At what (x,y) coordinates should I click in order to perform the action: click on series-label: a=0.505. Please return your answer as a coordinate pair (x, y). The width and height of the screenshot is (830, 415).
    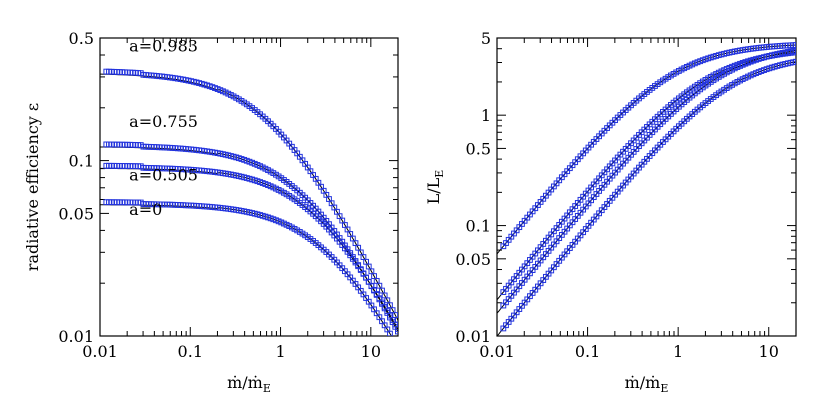
    Looking at the image, I should click on (163, 175).